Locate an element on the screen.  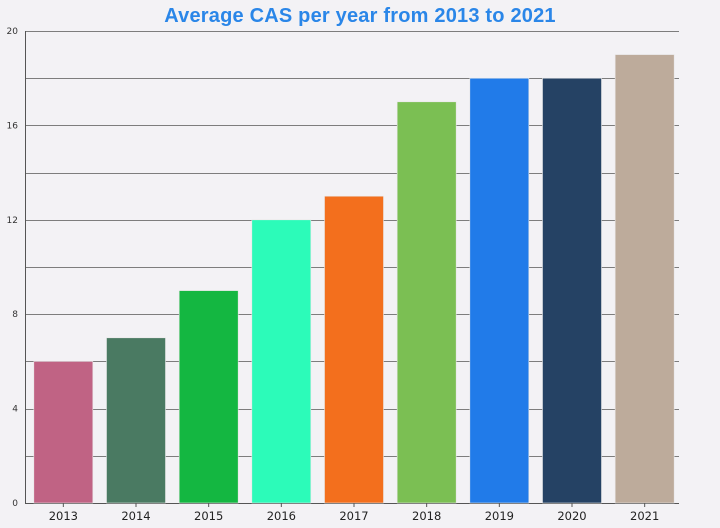
y-tick-label: 20 is located at coordinates (13, 32).